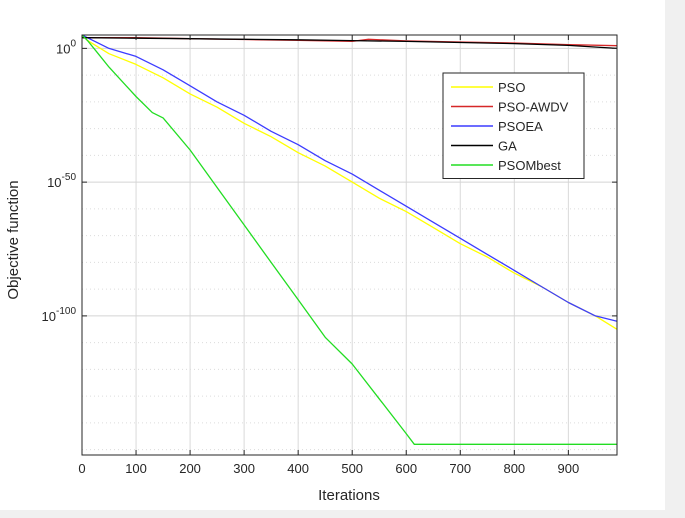  Describe the element at coordinates (349, 495) in the screenshot. I see `x-axis-label: Iterations` at that location.